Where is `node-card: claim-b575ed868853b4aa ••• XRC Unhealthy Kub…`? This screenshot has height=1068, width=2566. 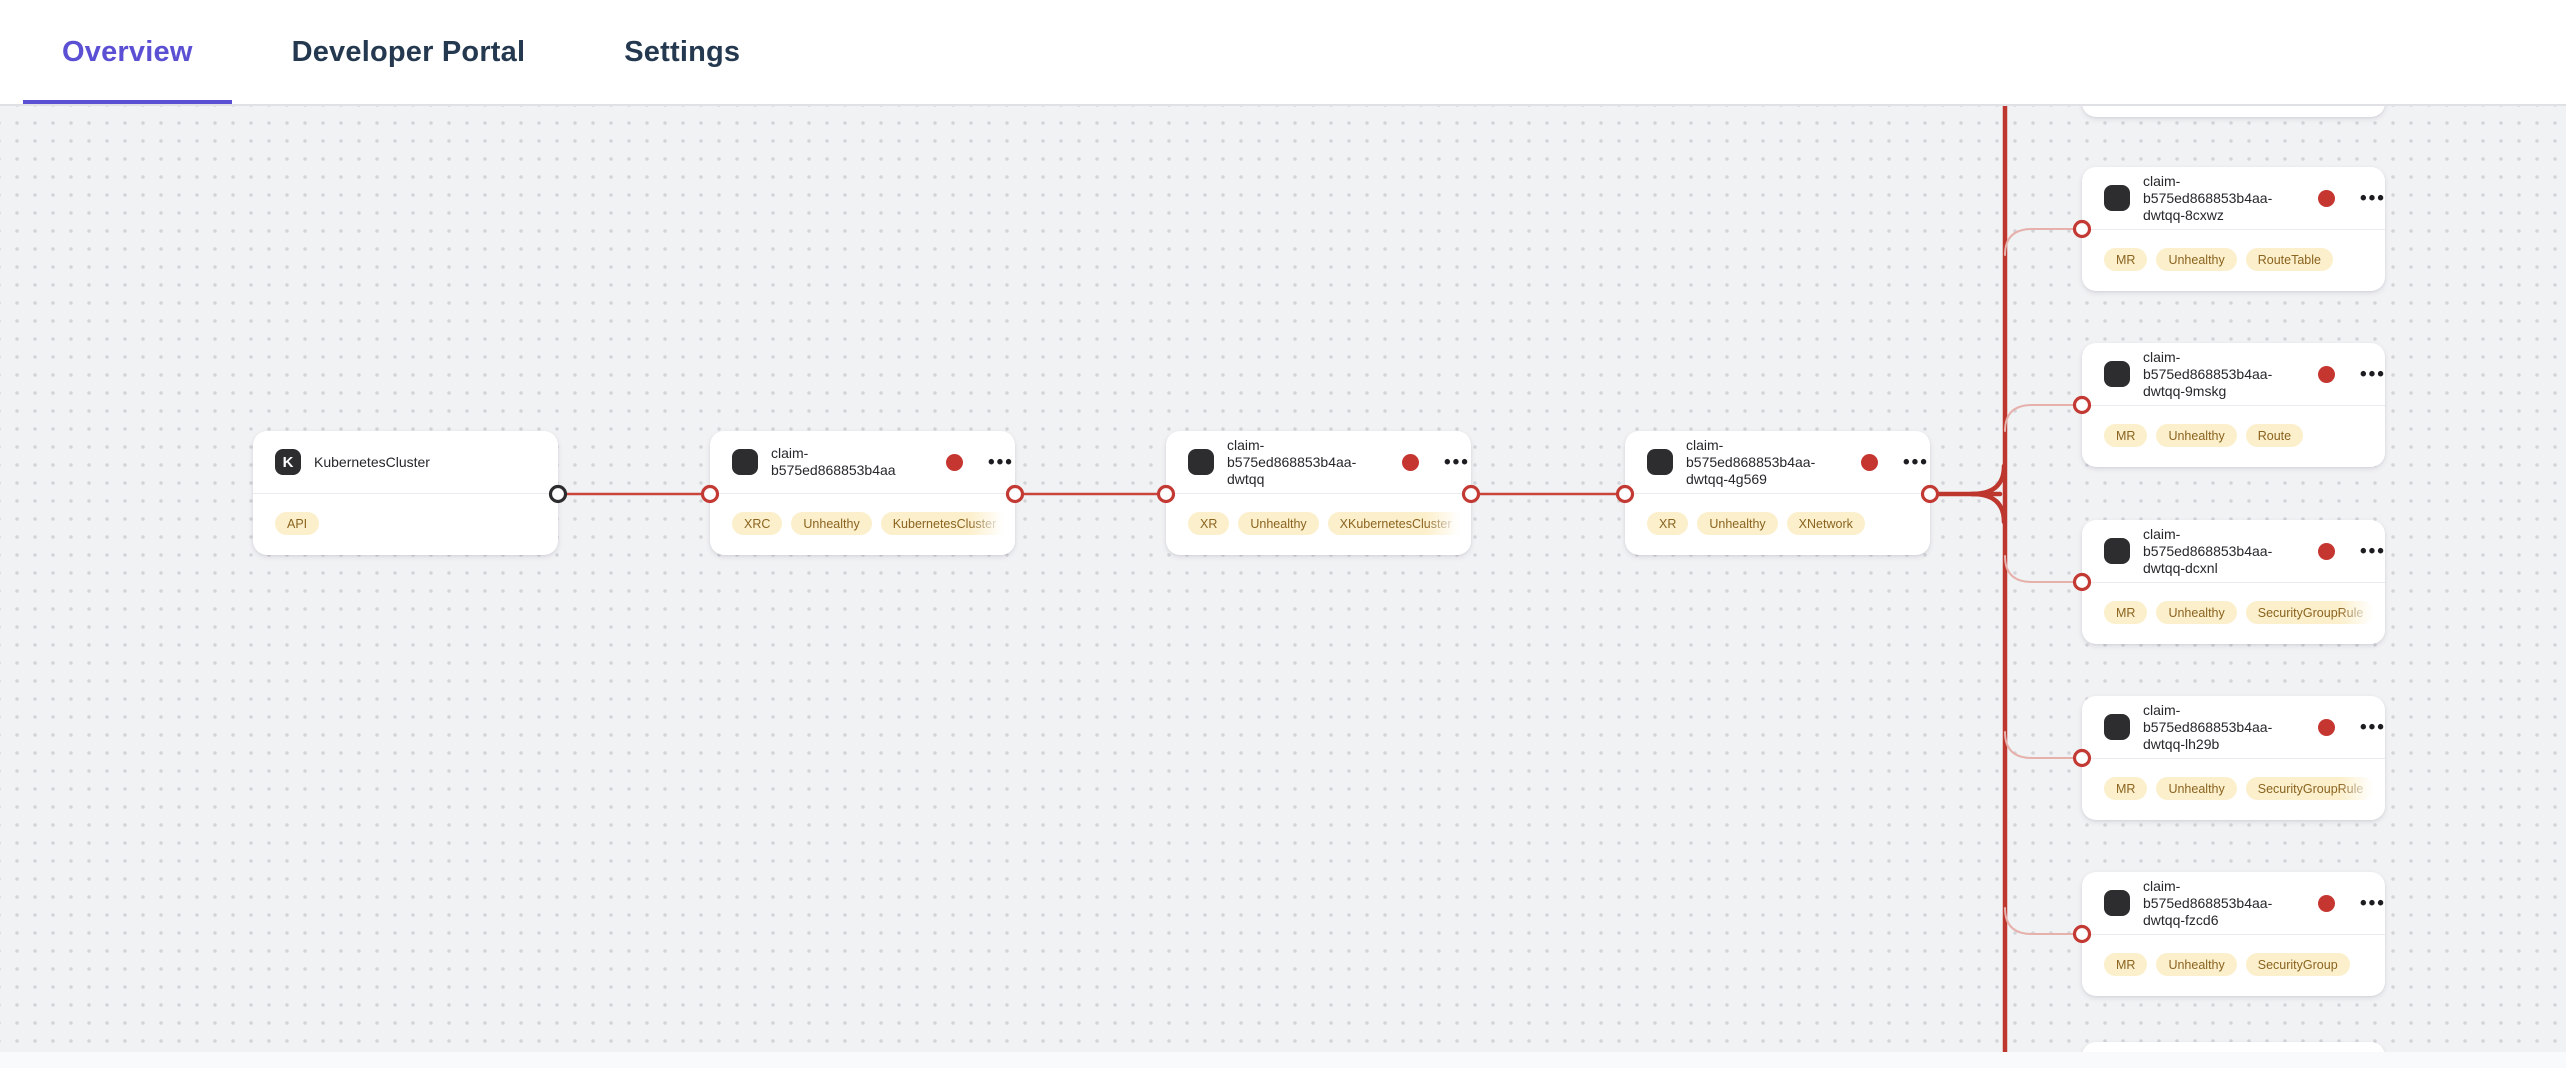
node-card: claim-b575ed868853b4aa ••• XRC Unhealthy Kub… is located at coordinates (862, 493).